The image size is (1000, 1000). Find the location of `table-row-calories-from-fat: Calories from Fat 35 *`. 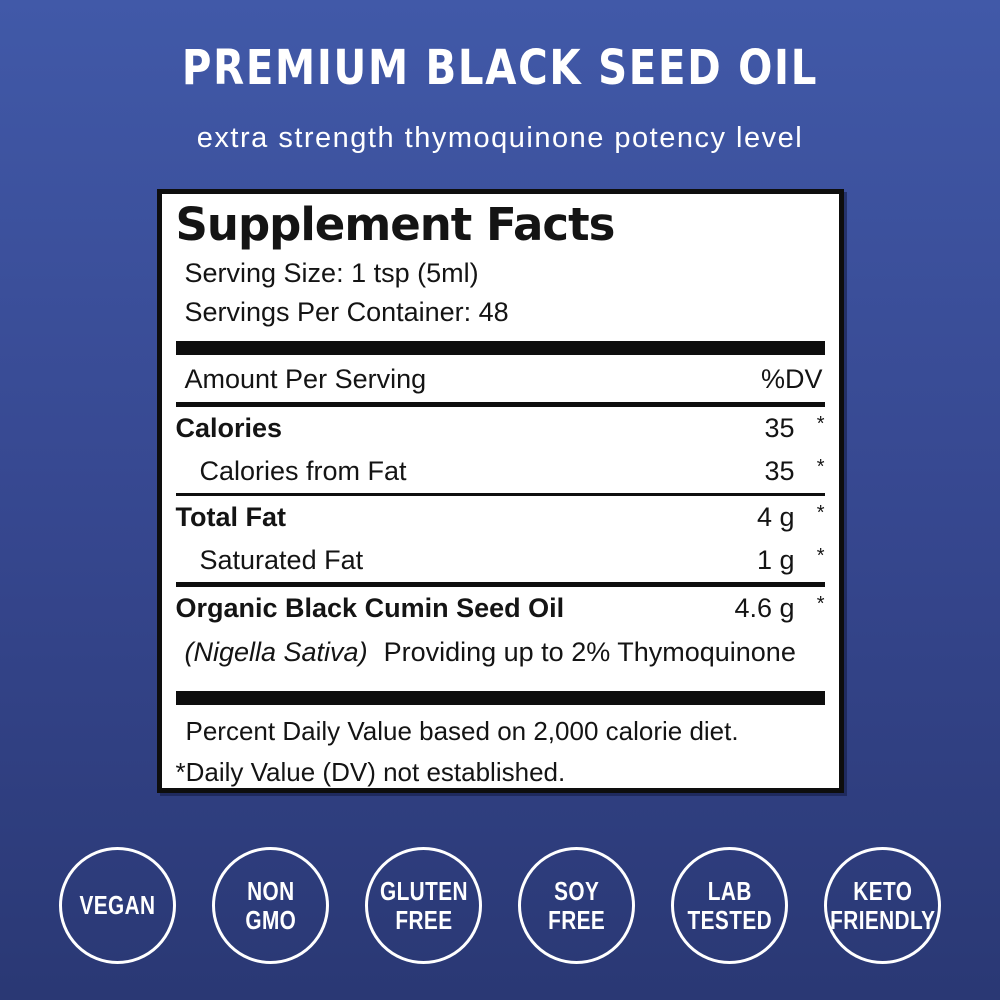

table-row-calories-from-fat: Calories from Fat 35 * is located at coordinates (500, 471).